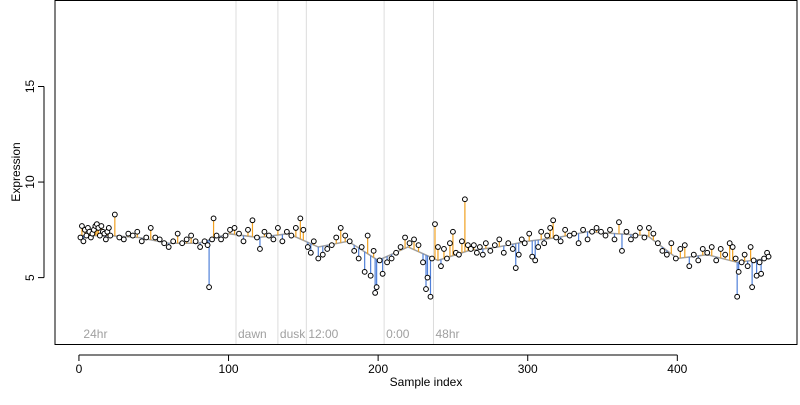  Describe the element at coordinates (229, 369) in the screenshot. I see `x-tick-label: 100` at that location.